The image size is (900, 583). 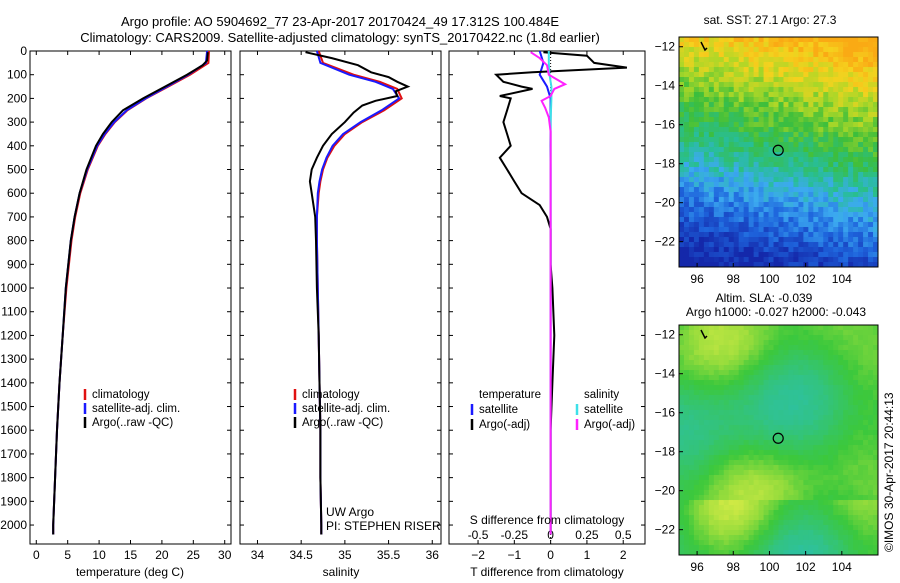 I want to click on y-tick-label: 700, so click(x=17, y=217).